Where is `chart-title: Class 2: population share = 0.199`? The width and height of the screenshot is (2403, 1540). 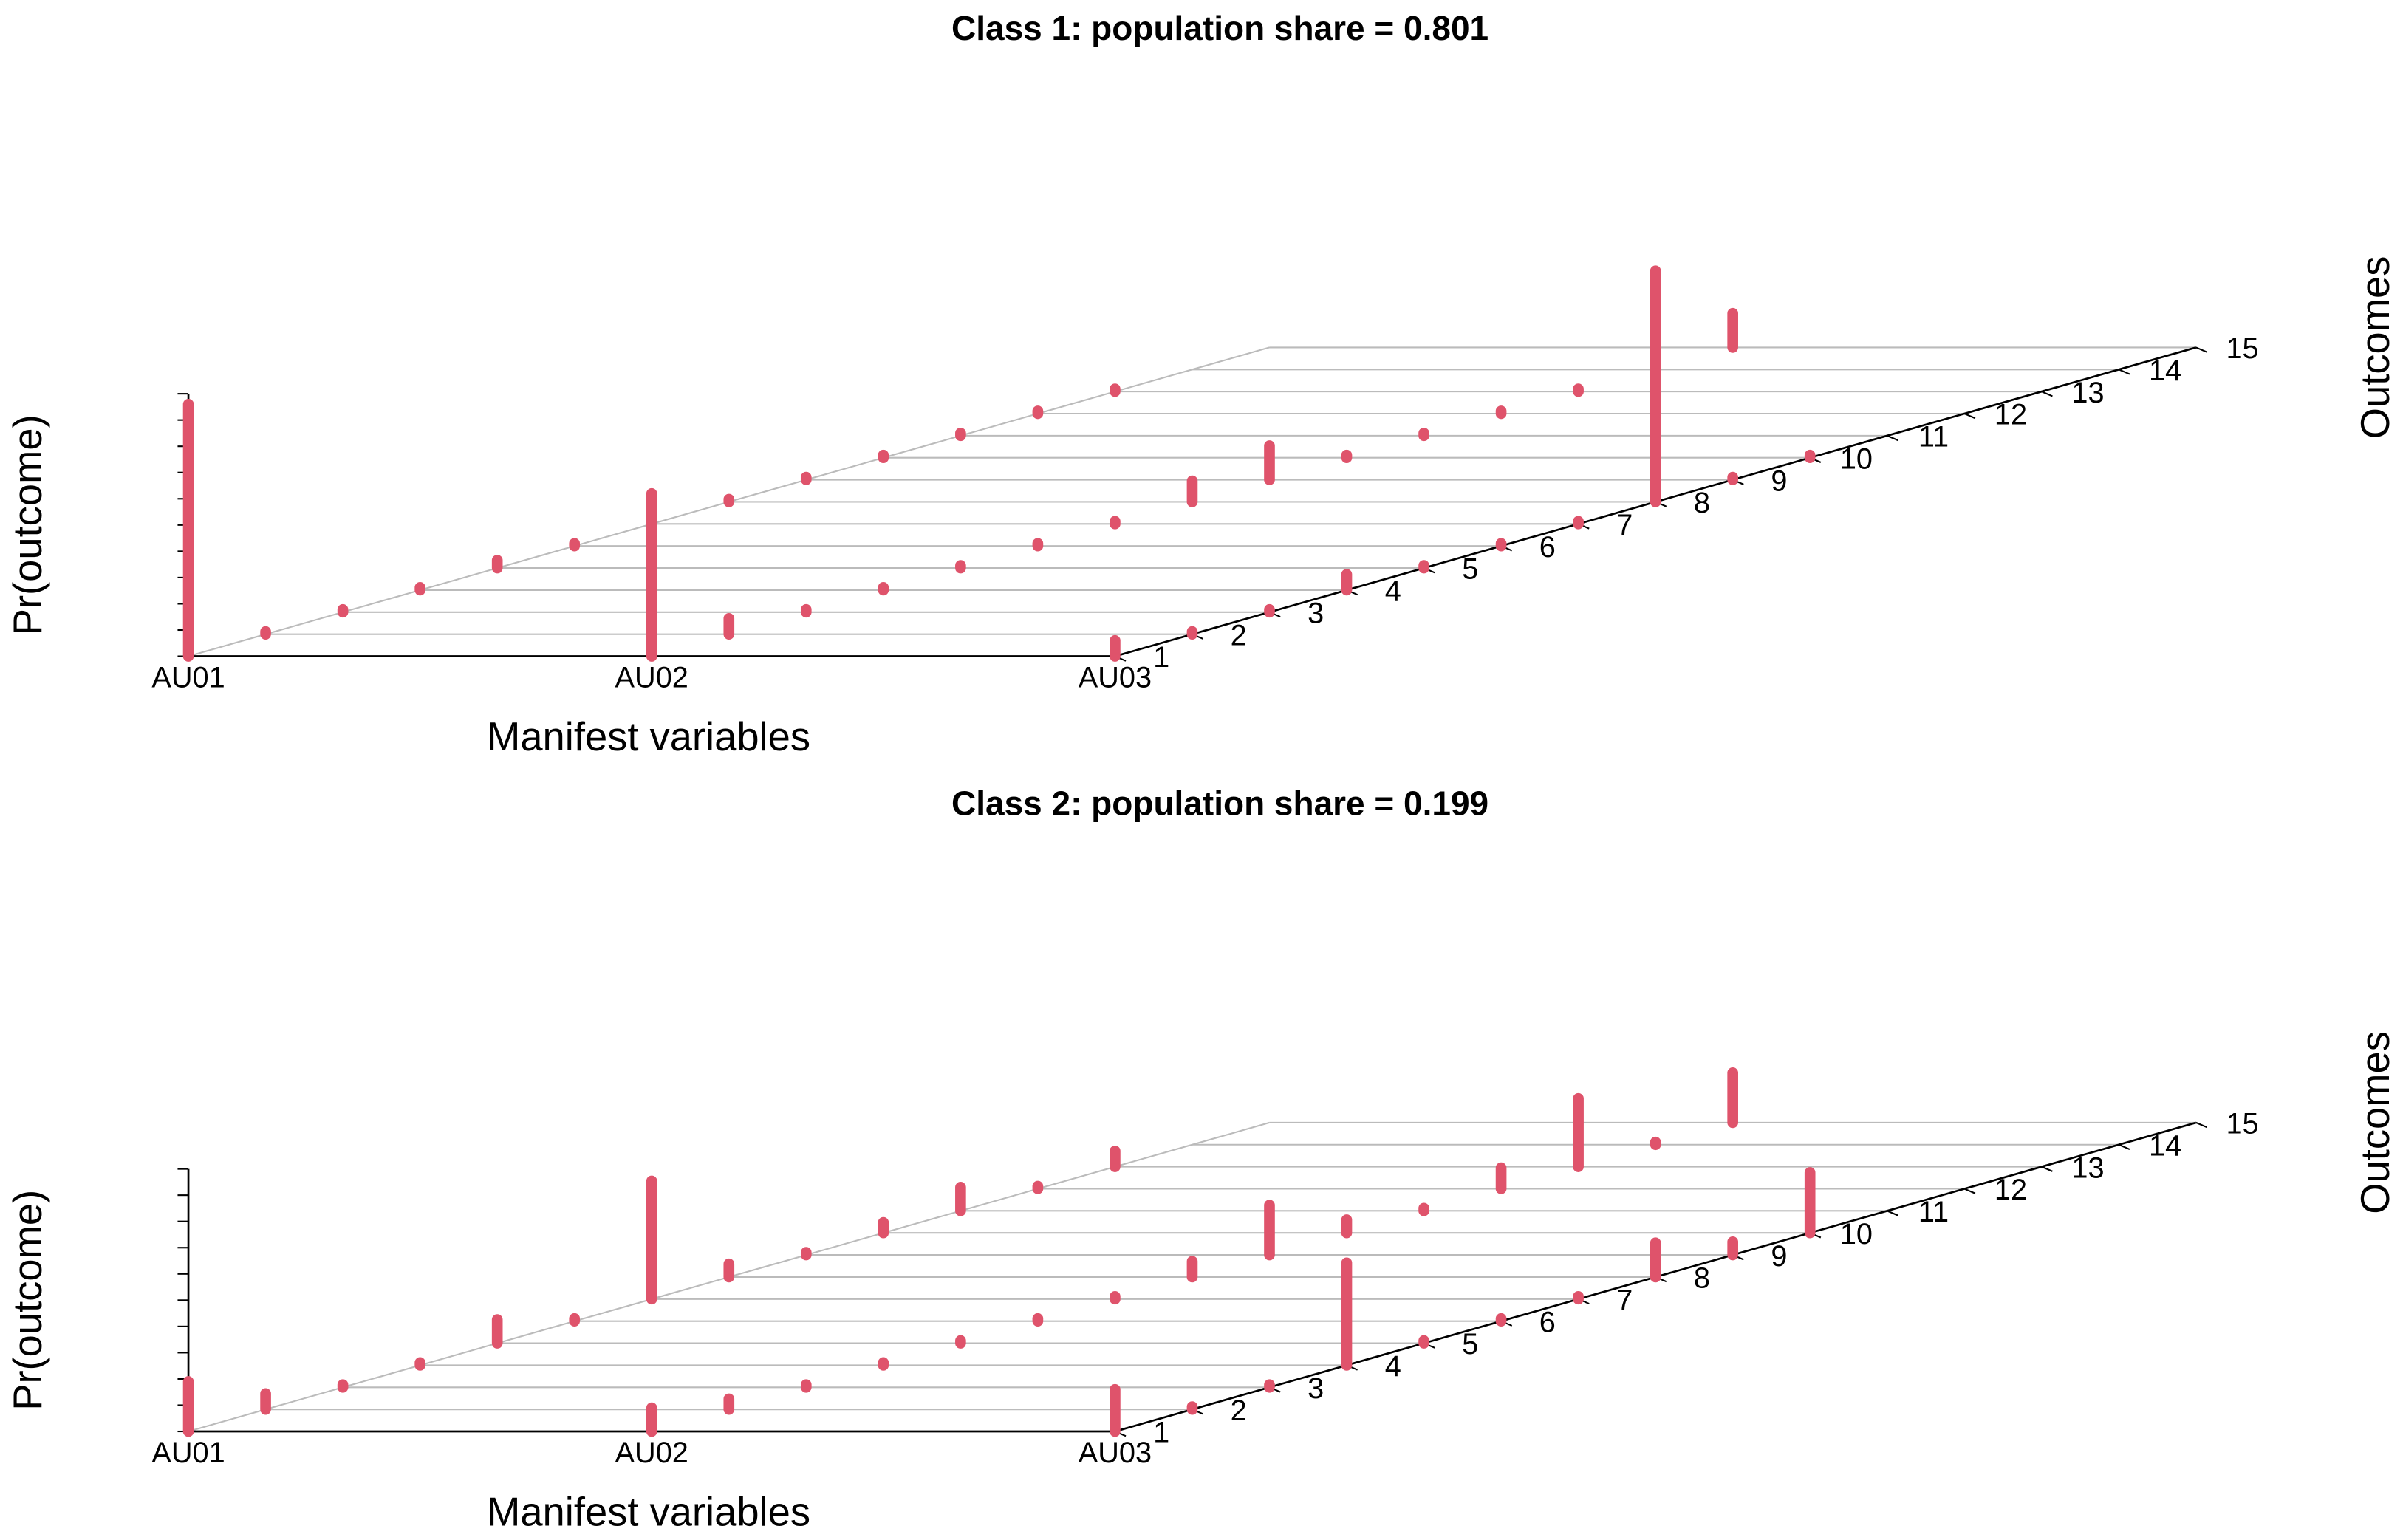 chart-title: Class 2: population share = 0.199 is located at coordinates (1219, 803).